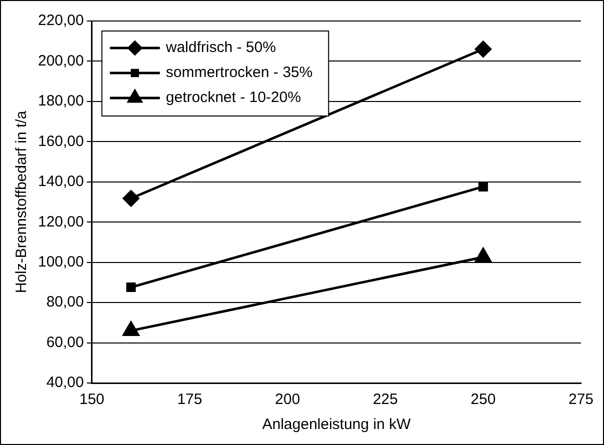 The width and height of the screenshot is (604, 445). What do you see at coordinates (65, 383) in the screenshot?
I see `y-tick-label: 40,00` at bounding box center [65, 383].